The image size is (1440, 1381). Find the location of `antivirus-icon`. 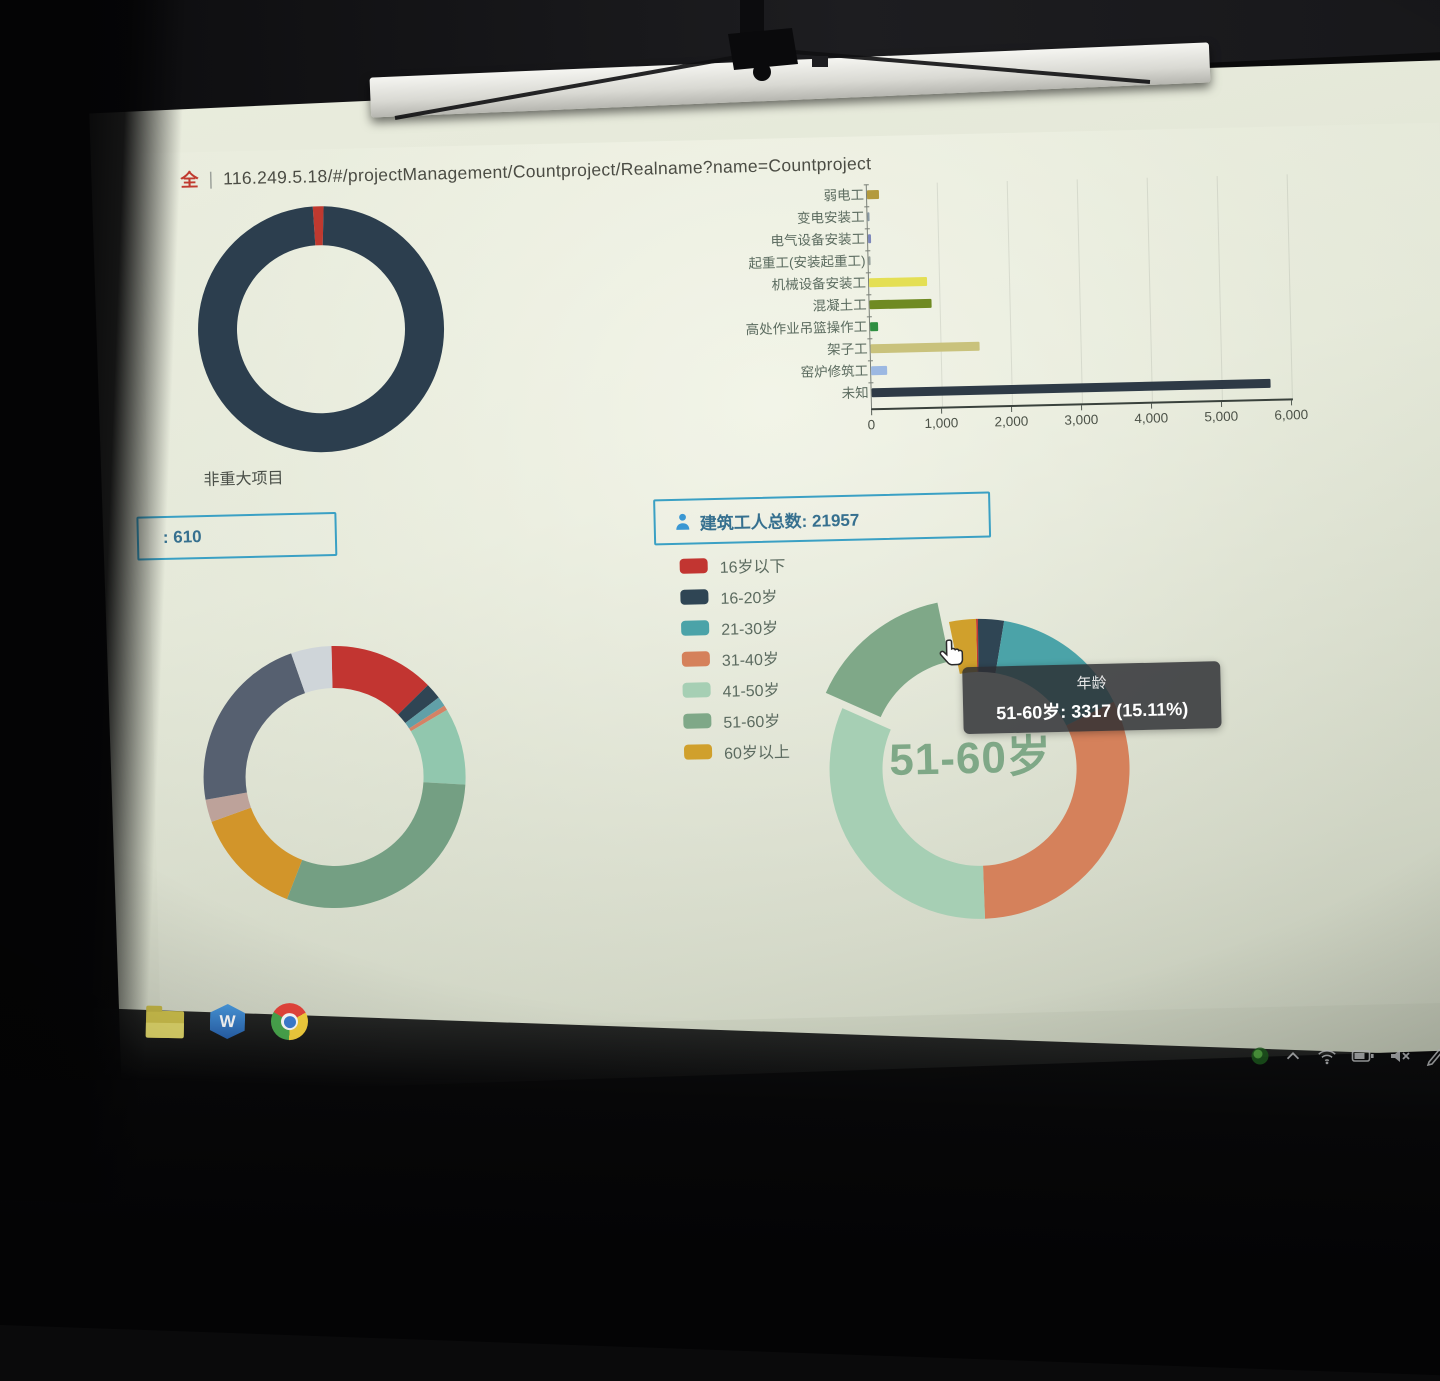

antivirus-icon is located at coordinates (1260, 1056).